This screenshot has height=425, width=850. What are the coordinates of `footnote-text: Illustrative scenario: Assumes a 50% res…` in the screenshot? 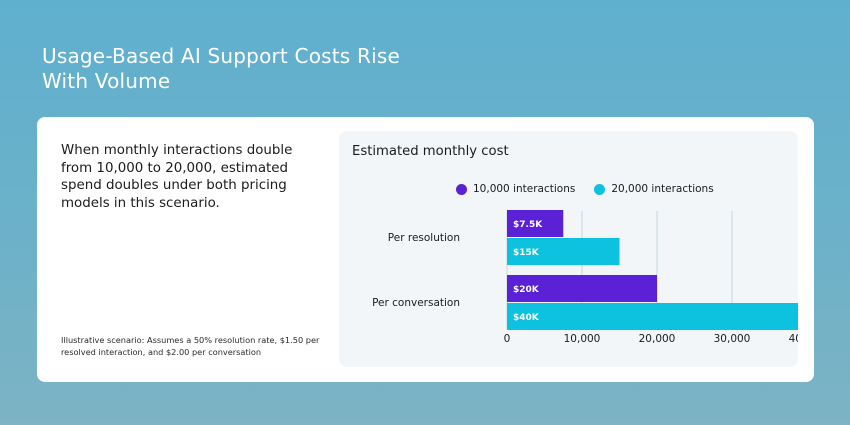 It's located at (190, 346).